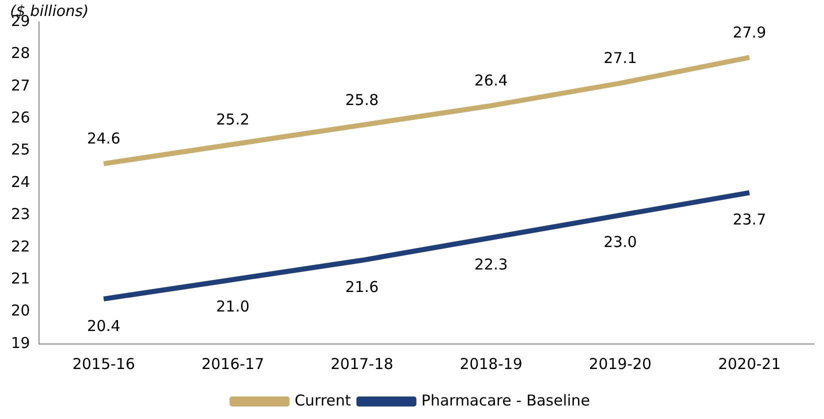  Describe the element at coordinates (20, 311) in the screenshot. I see `y-tick-label: 20` at that location.